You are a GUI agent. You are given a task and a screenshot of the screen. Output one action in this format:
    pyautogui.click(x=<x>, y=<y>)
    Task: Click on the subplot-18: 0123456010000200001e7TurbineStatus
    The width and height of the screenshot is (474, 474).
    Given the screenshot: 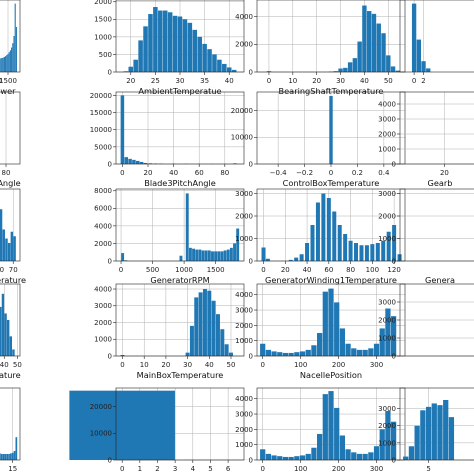 What is the action you would take?
    pyautogui.click(x=179, y=430)
    